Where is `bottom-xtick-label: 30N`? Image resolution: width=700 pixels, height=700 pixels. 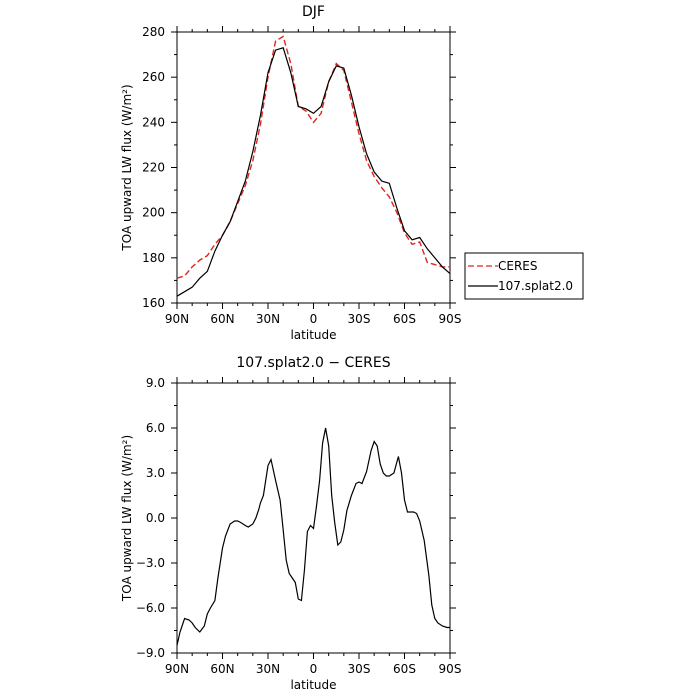
bottom-xtick-label: 30N is located at coordinates (268, 669).